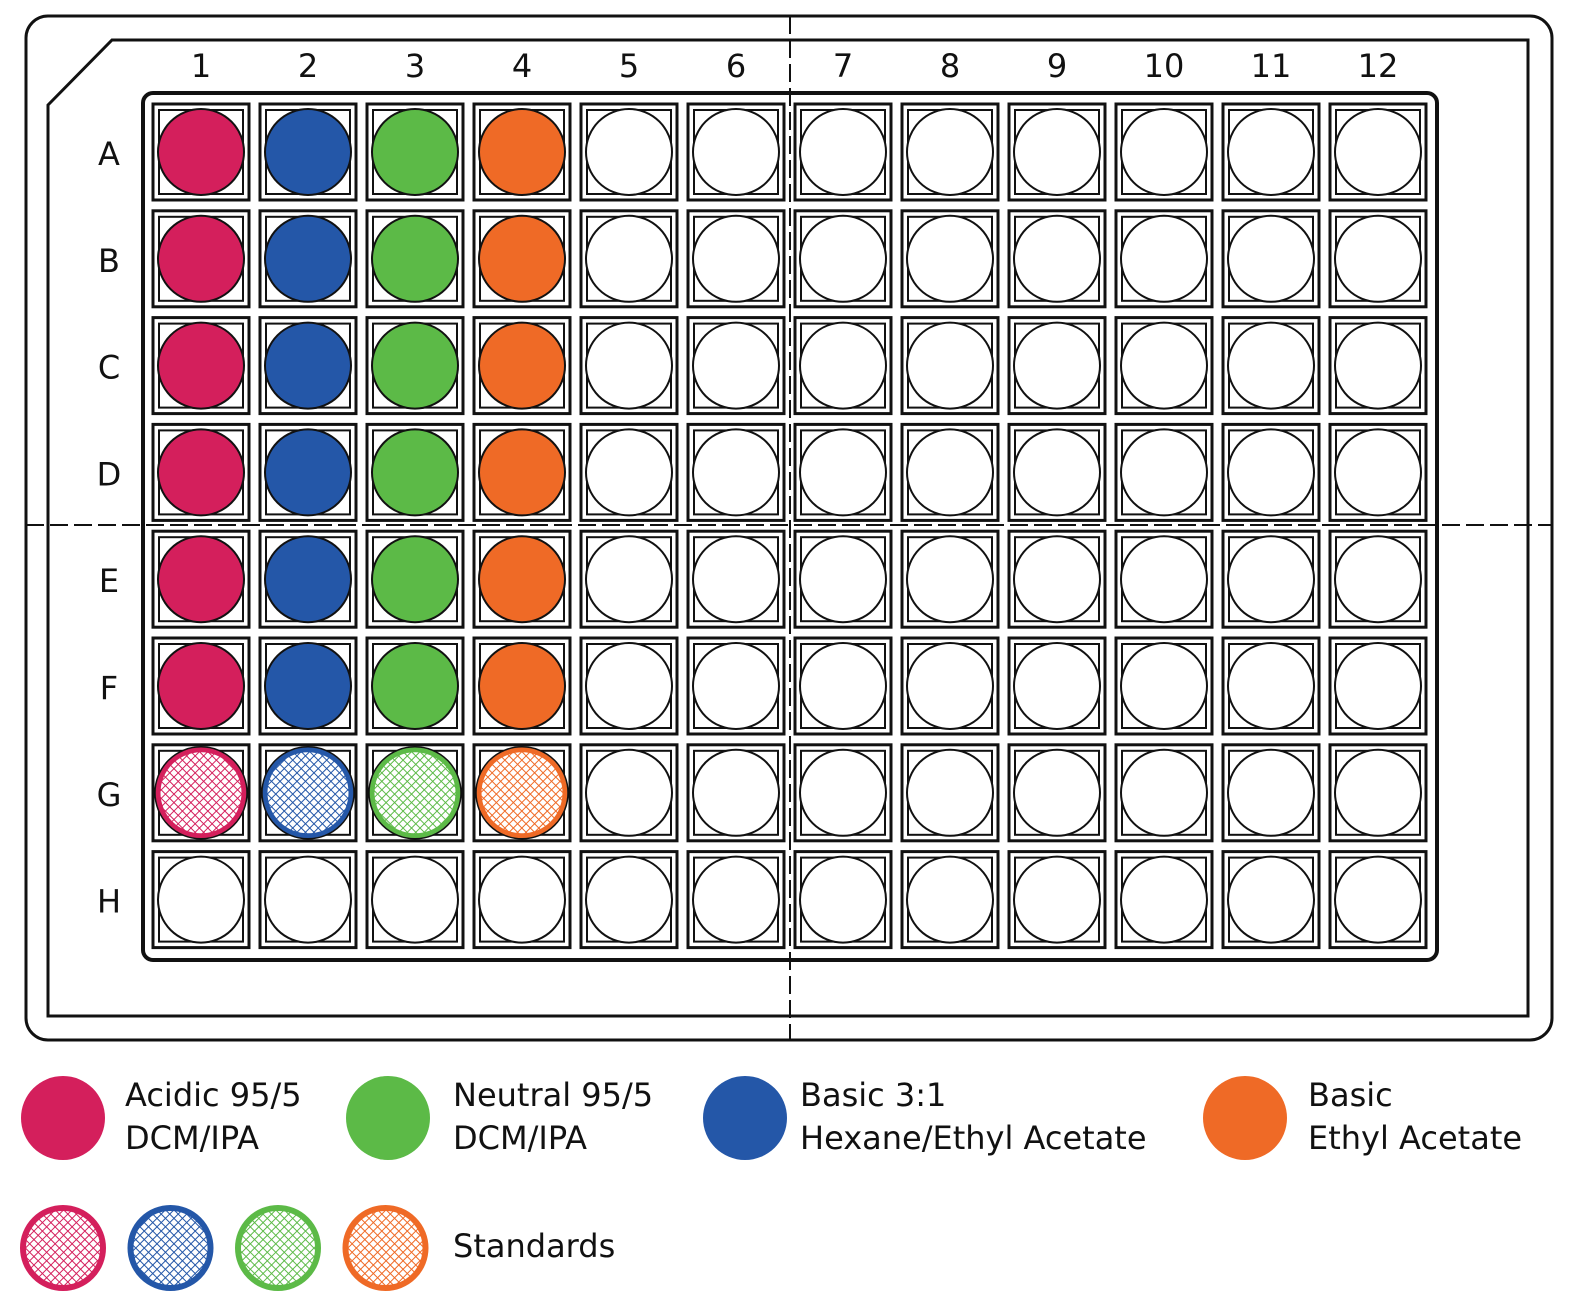  Describe the element at coordinates (629, 66) in the screenshot. I see `column-label: 5` at that location.